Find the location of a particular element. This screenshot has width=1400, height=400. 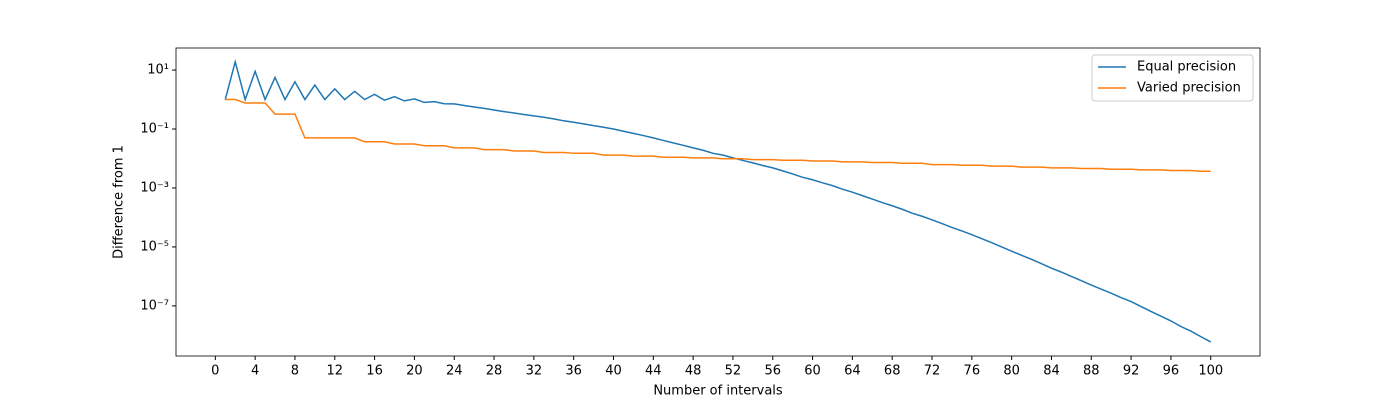

x-tick-label: 92 is located at coordinates (1131, 371).